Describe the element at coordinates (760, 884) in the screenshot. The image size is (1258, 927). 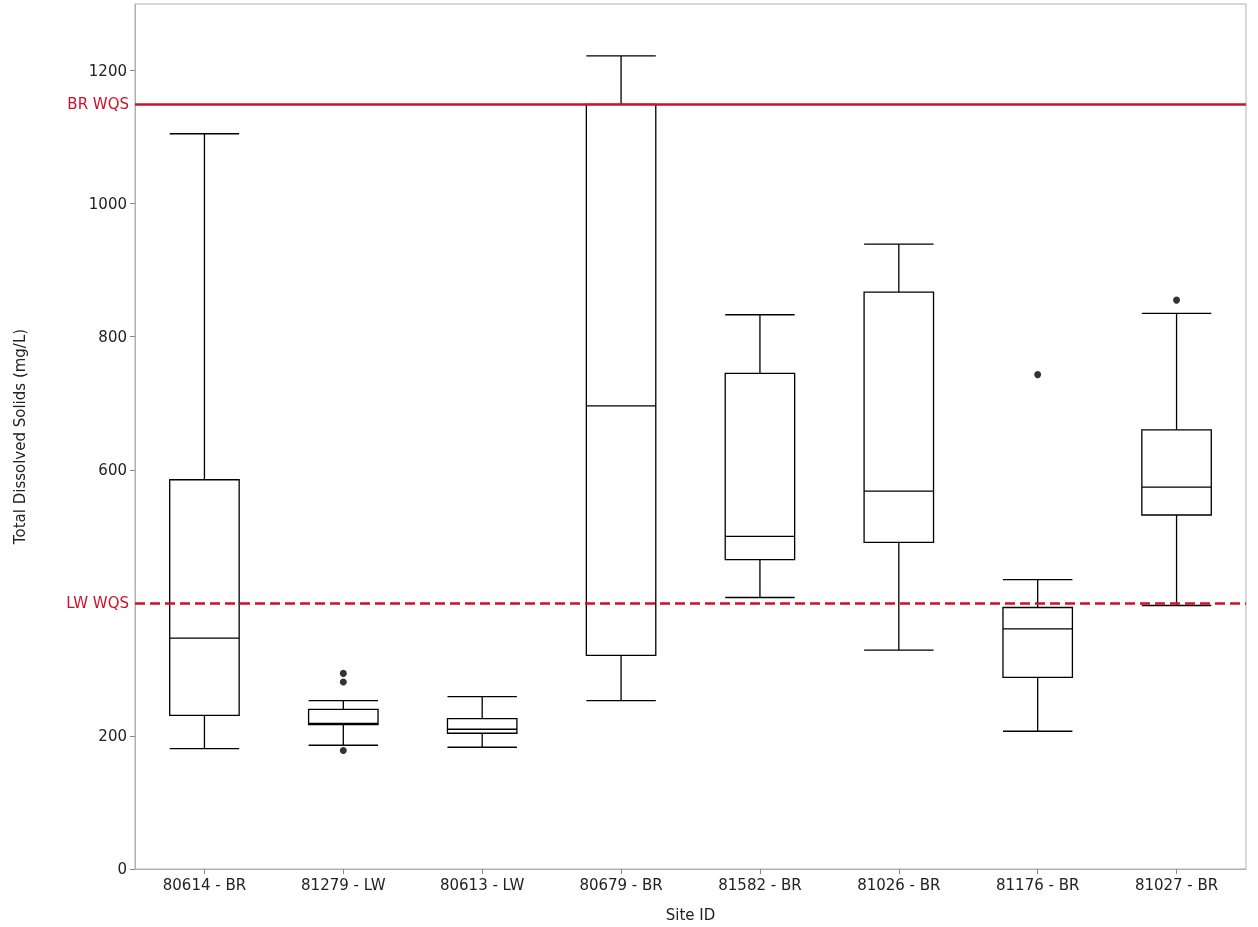
I see `x-tick-label: 81582 - BR` at that location.